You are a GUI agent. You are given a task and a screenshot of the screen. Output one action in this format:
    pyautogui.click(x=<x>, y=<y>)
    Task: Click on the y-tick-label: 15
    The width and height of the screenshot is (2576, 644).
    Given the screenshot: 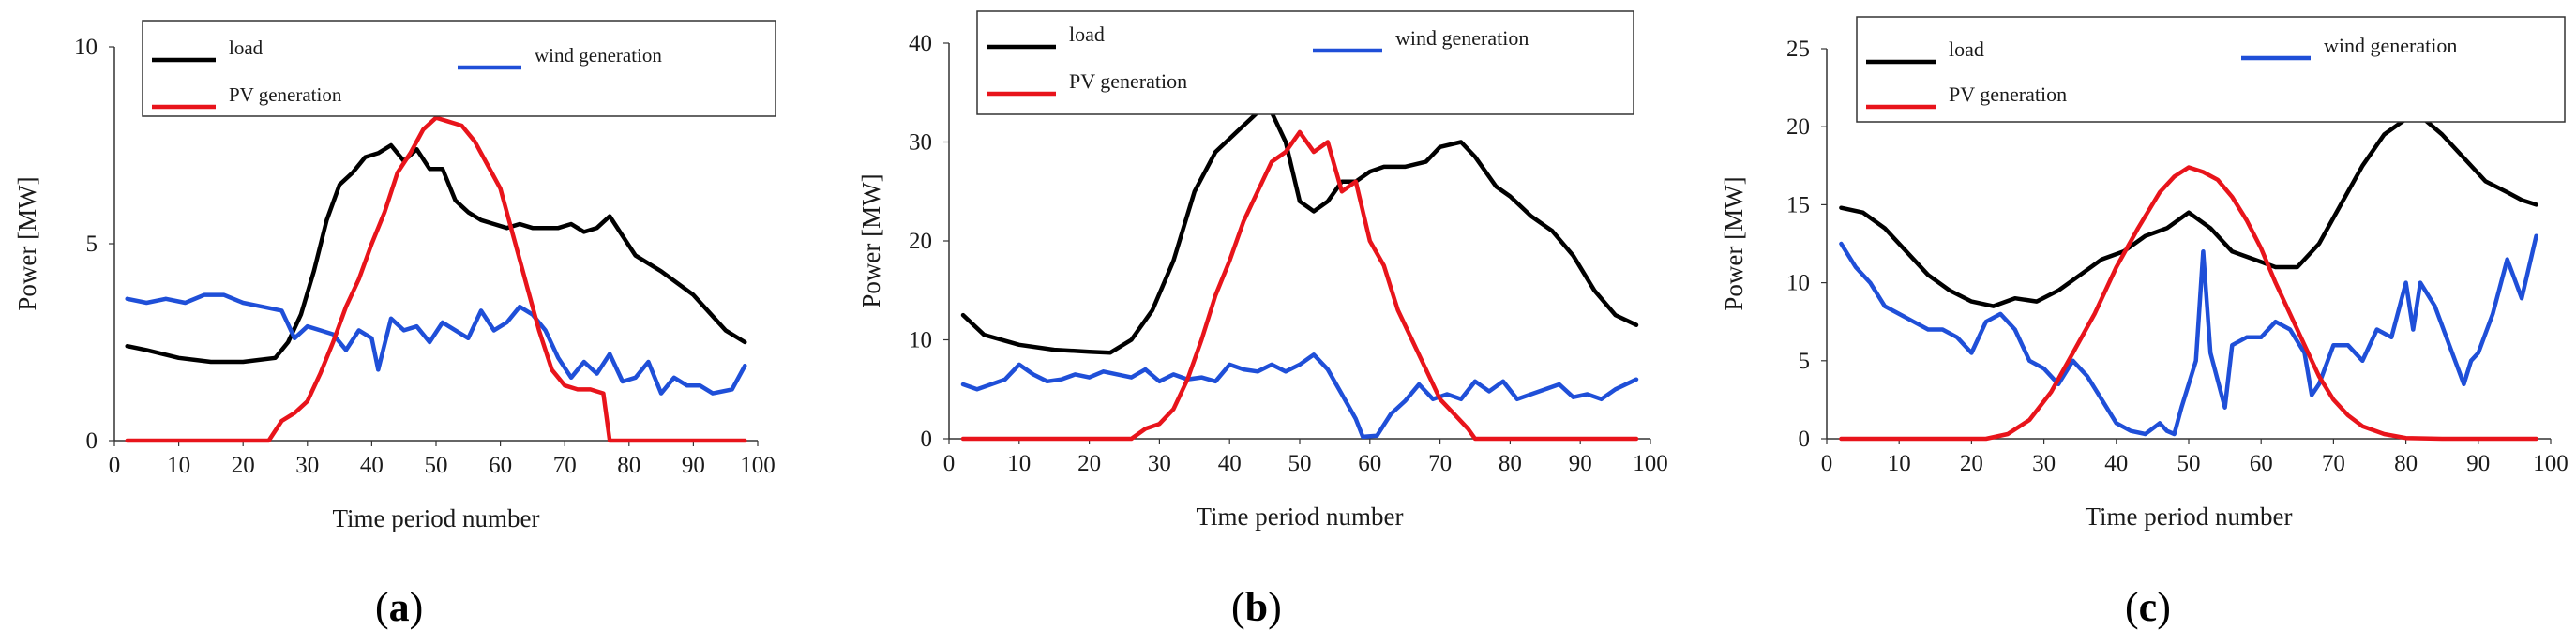 What is the action you would take?
    pyautogui.click(x=1798, y=204)
    